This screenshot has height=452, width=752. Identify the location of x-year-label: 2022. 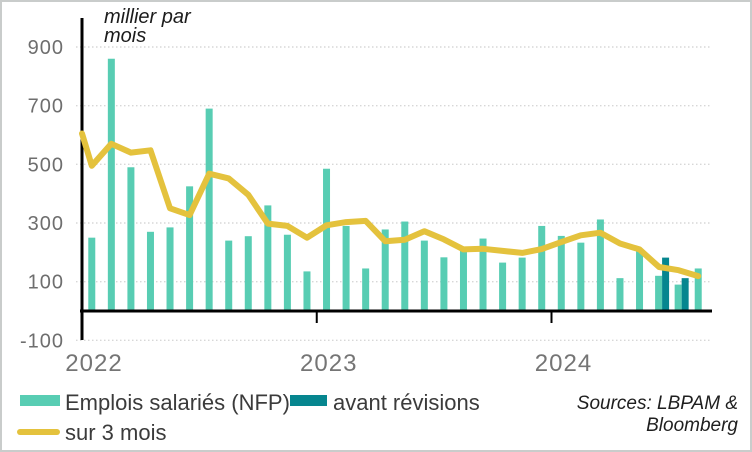
(93, 363).